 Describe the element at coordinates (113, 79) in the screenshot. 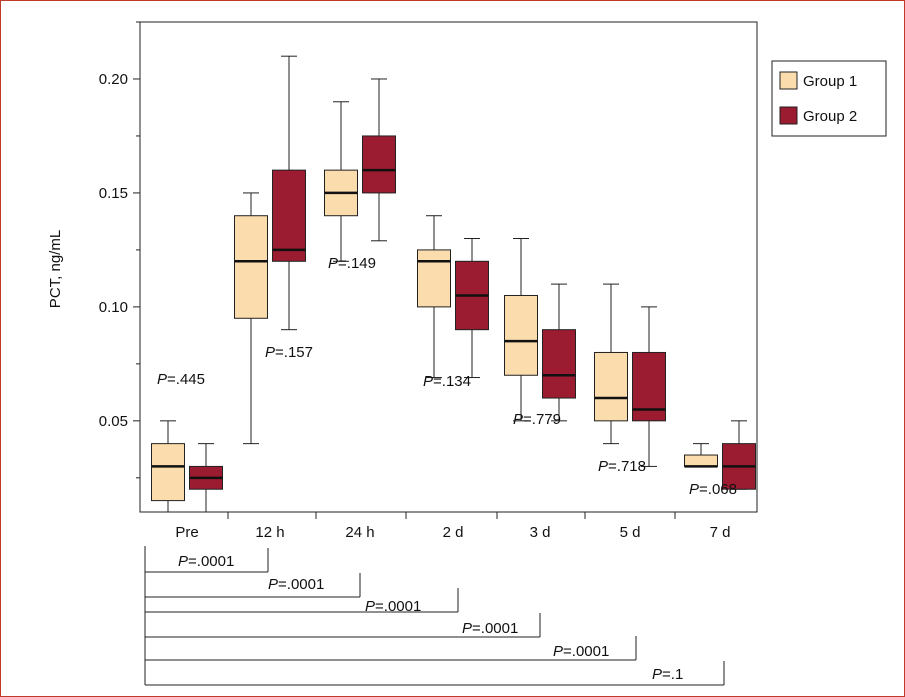

I see `y-tick-label: 0.20` at that location.